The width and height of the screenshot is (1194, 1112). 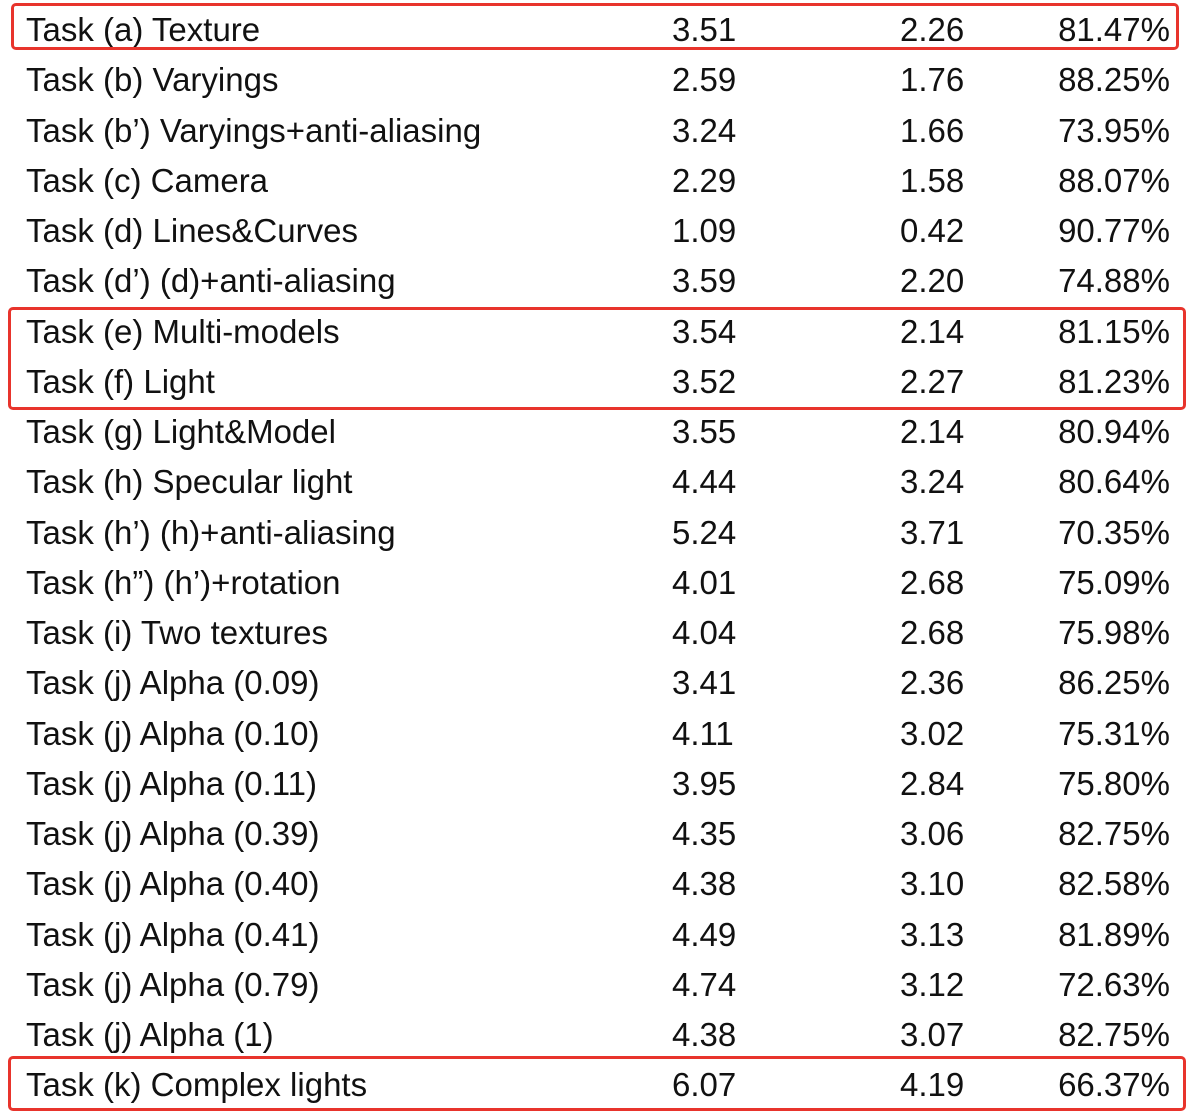 What do you see at coordinates (597, 633) in the screenshot?
I see `table-row: Task (i) Two textures 4.04 2.68 75.98%` at bounding box center [597, 633].